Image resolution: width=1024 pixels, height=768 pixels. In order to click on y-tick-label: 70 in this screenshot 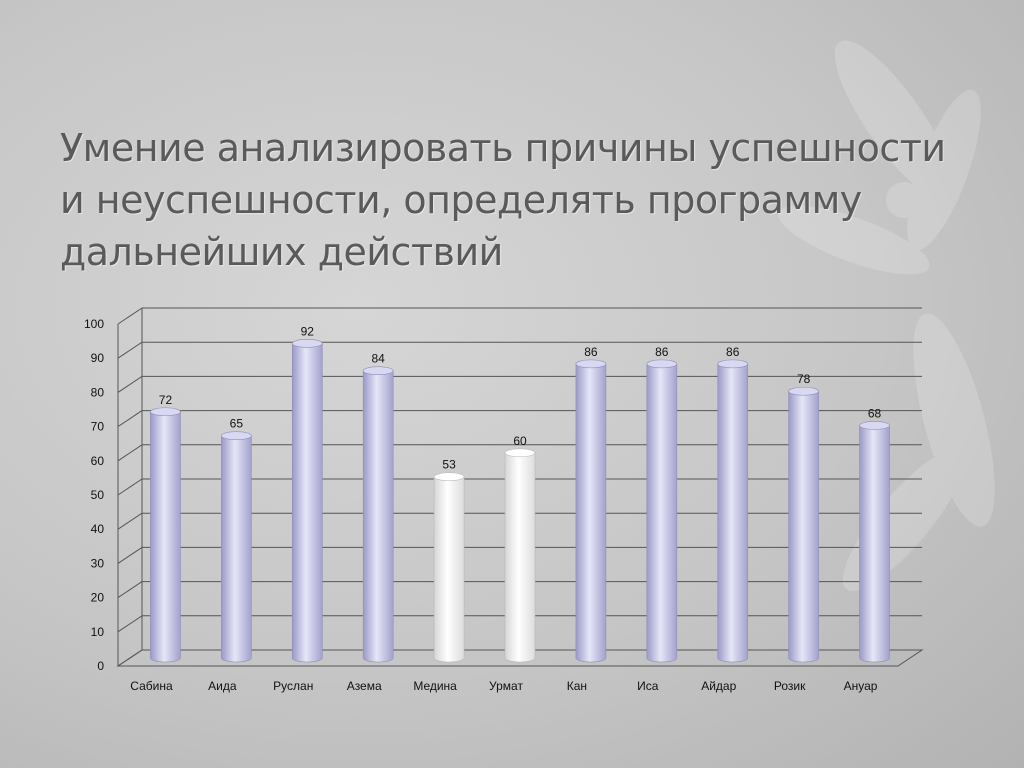, I will do `click(98, 427)`.